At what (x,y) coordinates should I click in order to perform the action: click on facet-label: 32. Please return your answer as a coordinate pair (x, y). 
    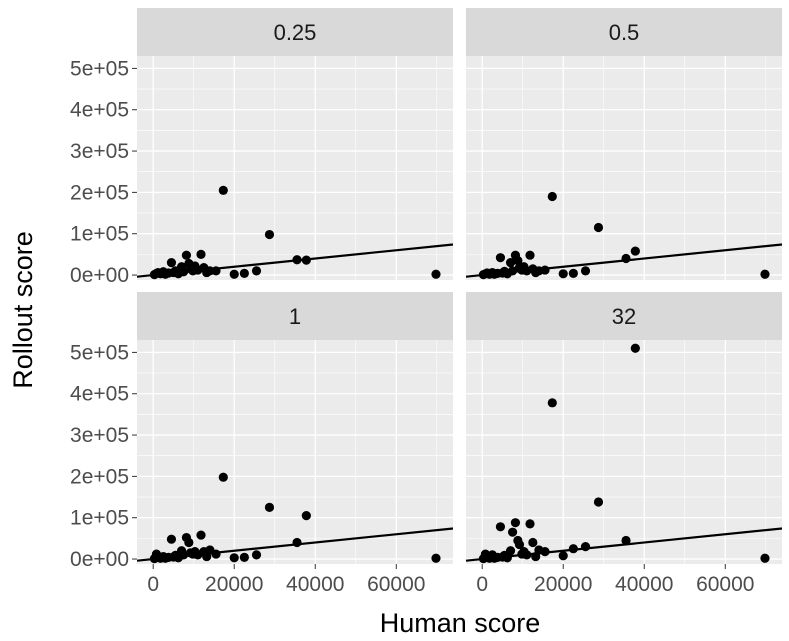
    Looking at the image, I should click on (624, 316).